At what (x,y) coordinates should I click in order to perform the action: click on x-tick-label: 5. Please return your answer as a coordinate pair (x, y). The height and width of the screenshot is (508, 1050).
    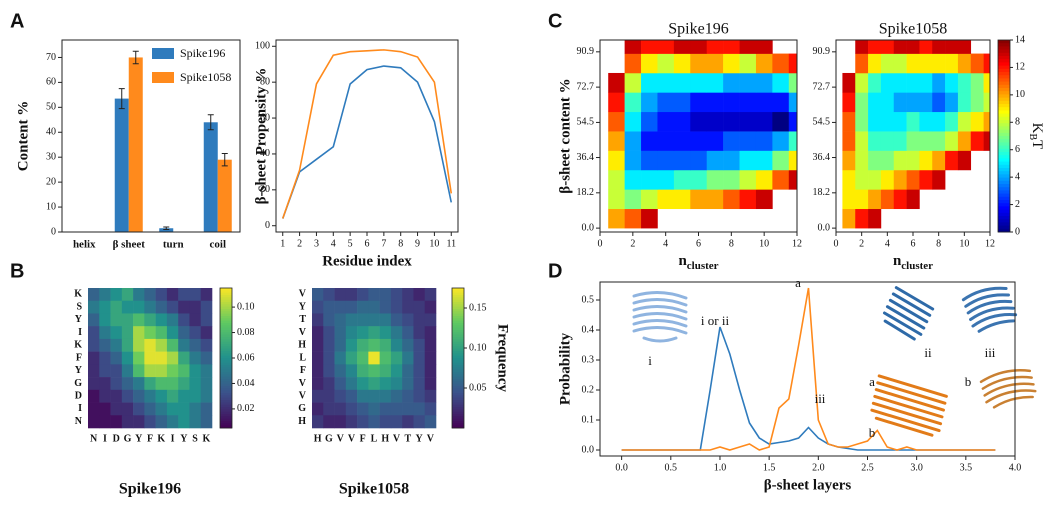
    Looking at the image, I should click on (350, 243).